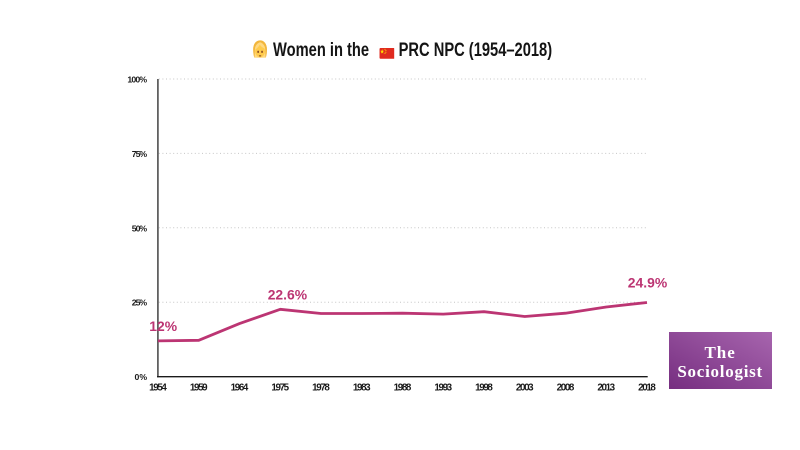 The image size is (800, 450). What do you see at coordinates (403, 388) in the screenshot?
I see `svg-text: 1988` at bounding box center [403, 388].